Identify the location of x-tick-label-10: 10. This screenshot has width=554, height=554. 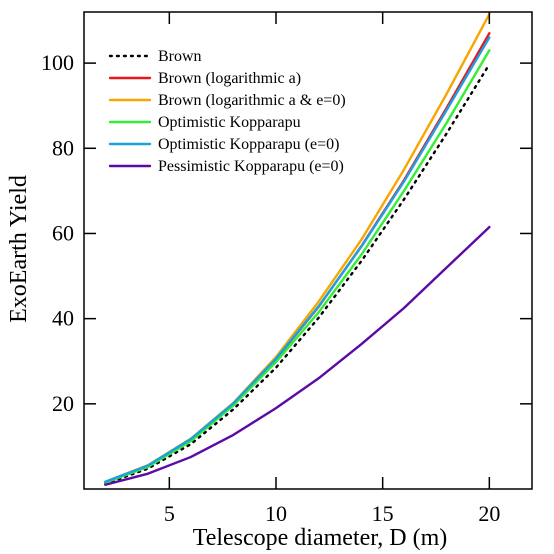
(276, 513).